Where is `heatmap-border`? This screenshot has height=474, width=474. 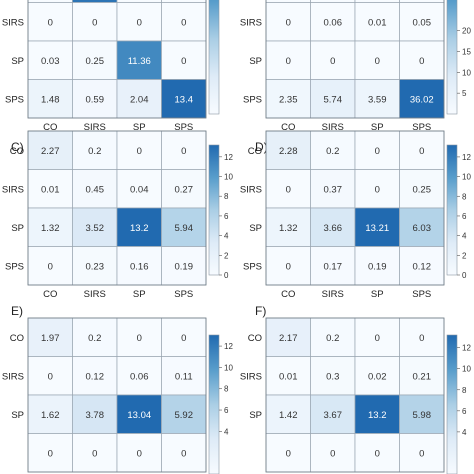 heatmap-border is located at coordinates (355, 208).